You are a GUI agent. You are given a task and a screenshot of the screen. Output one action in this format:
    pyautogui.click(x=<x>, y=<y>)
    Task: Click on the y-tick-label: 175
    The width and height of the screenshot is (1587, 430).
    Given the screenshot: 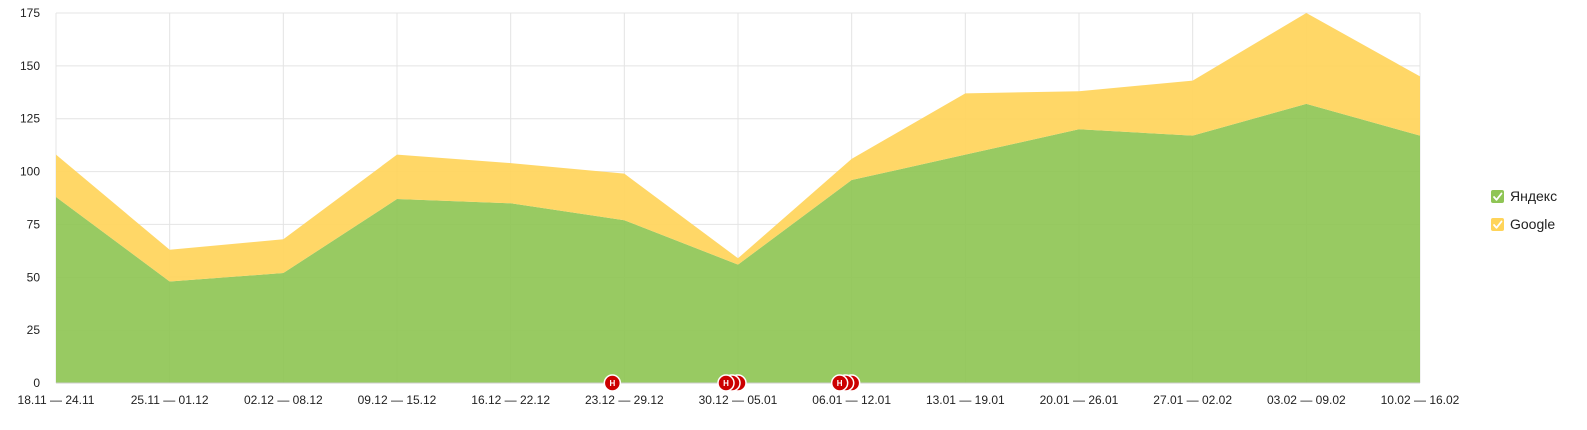 What is the action you would take?
    pyautogui.click(x=30, y=13)
    